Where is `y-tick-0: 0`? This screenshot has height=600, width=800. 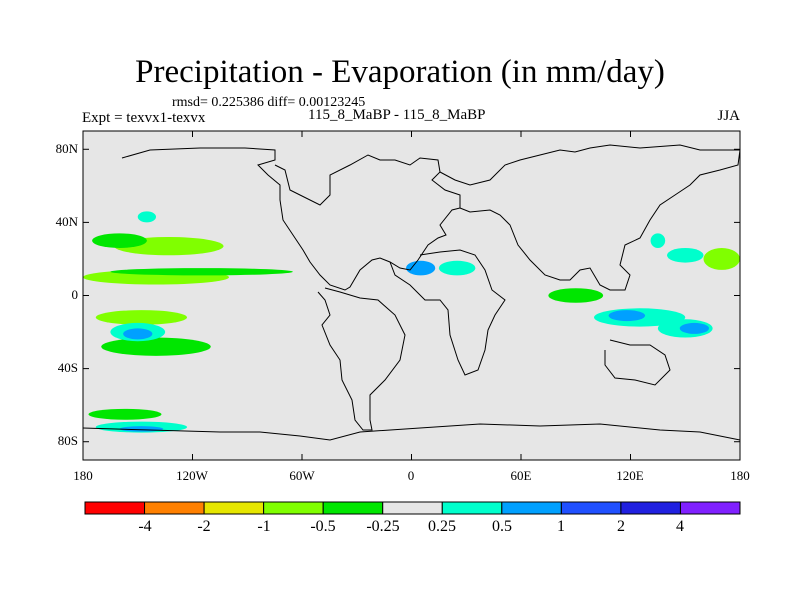
y-tick-0: 0 is located at coordinates (75, 294).